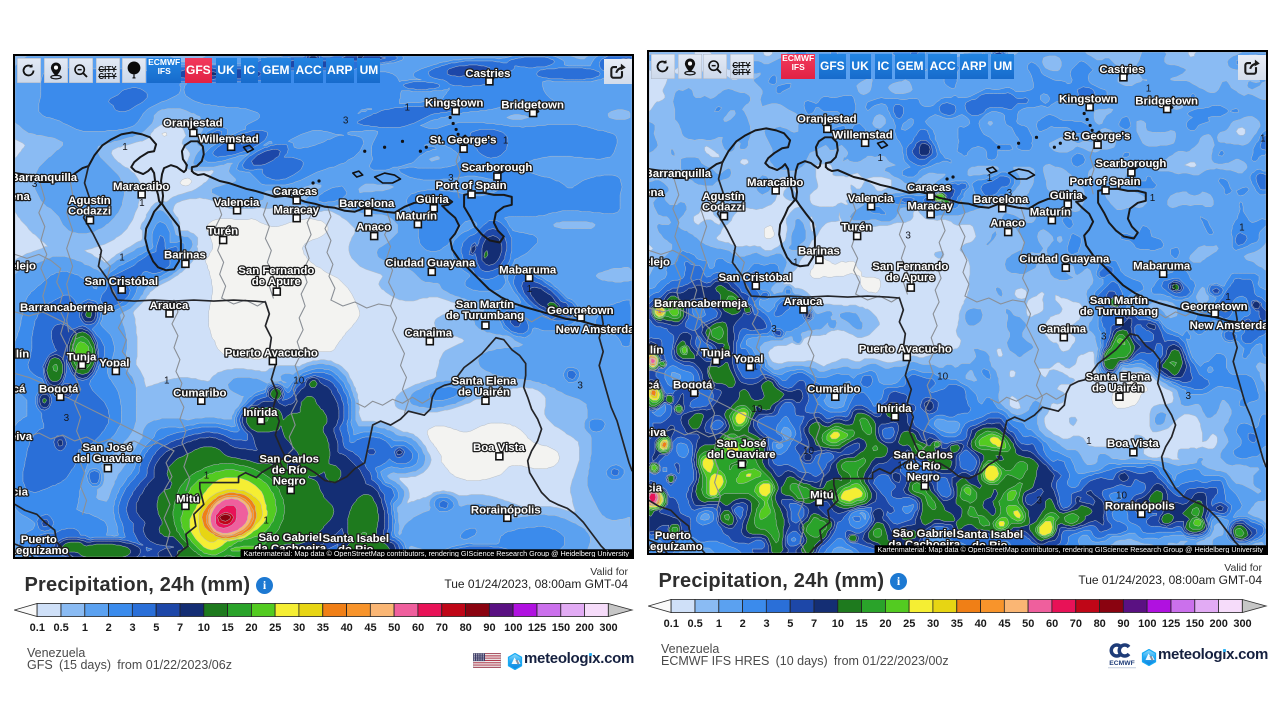 Image resolution: width=1280 pixels, height=720 pixels. Describe the element at coordinates (506, 510) in the screenshot. I see `svg-text: Rorainópolis` at that location.